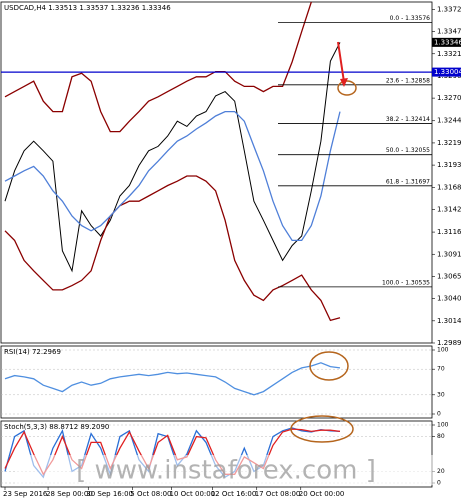 The image size is (461, 500). Describe the element at coordinates (344, 82) in the screenshot. I see `arrow-head` at that location.